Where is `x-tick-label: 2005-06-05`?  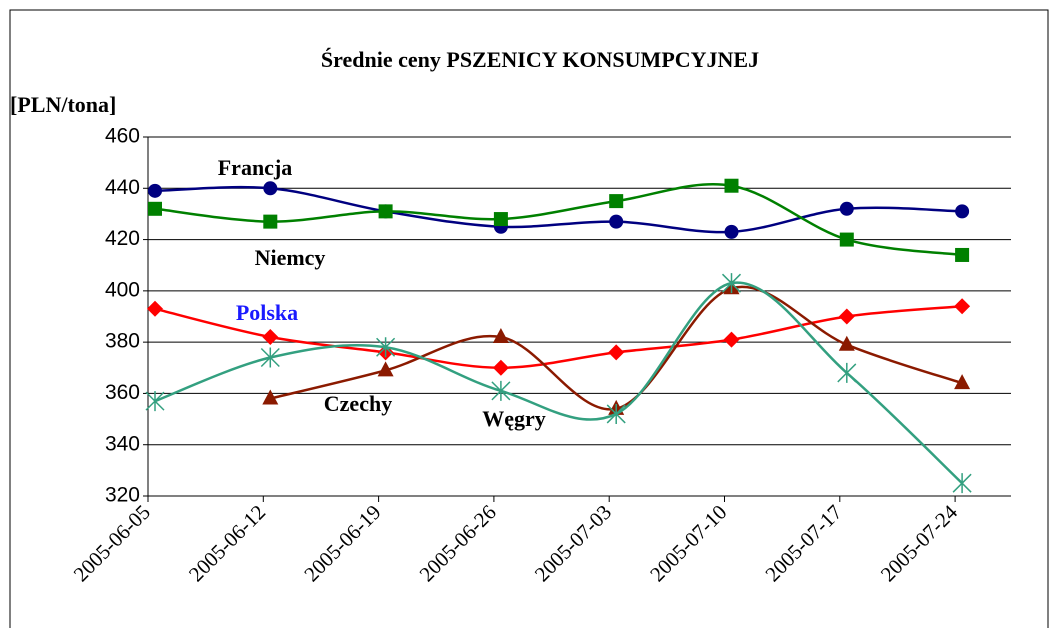 x-tick-label: 2005-06-05 is located at coordinates (112, 543).